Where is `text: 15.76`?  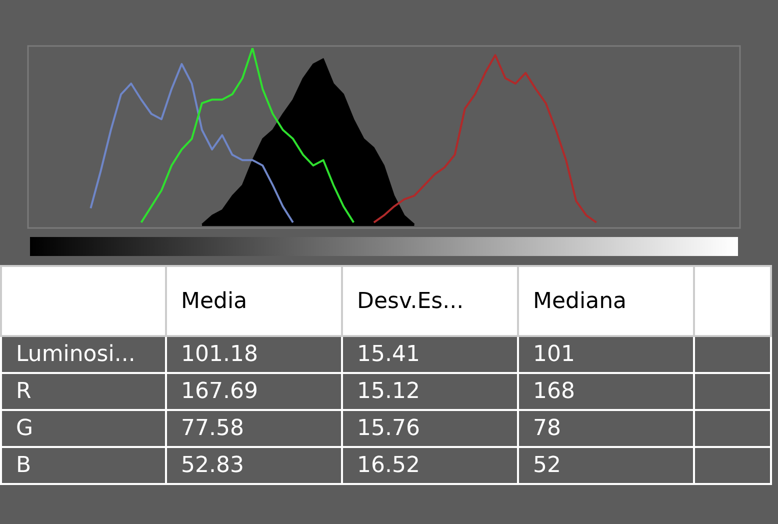
text: 15.76 is located at coordinates (388, 428).